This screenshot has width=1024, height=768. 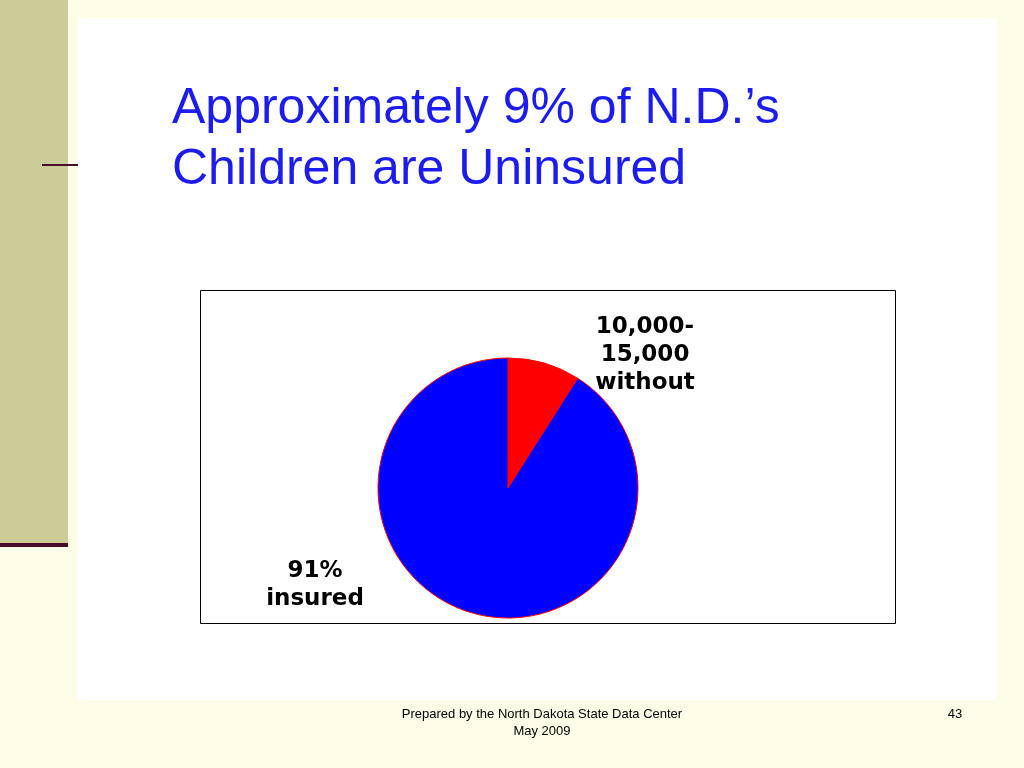 What do you see at coordinates (315, 583) in the screenshot?
I see `slice-label: 91% insured` at bounding box center [315, 583].